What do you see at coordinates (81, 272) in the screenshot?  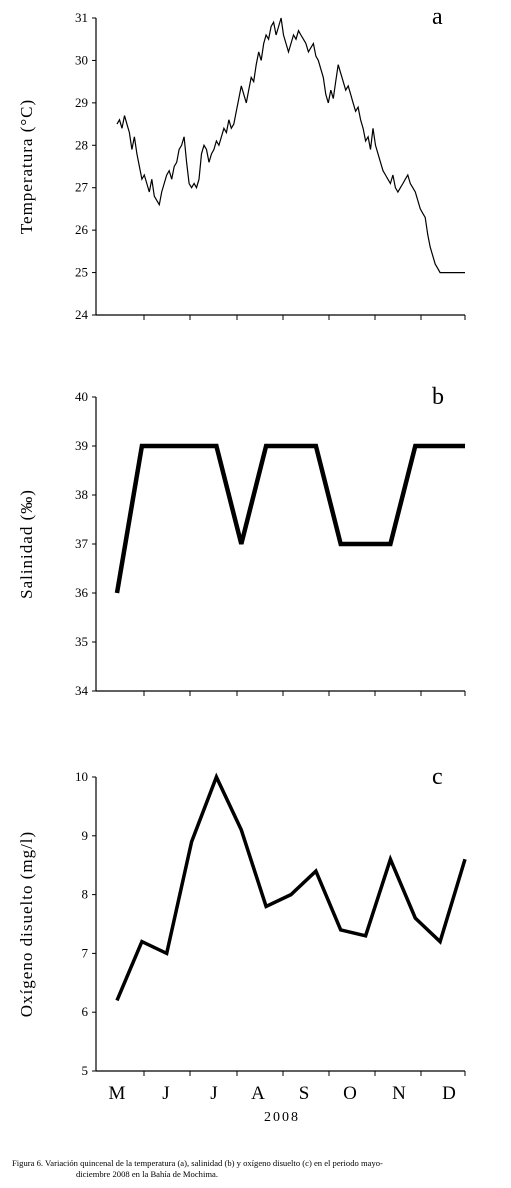 I see `y-tick-label: 25` at bounding box center [81, 272].